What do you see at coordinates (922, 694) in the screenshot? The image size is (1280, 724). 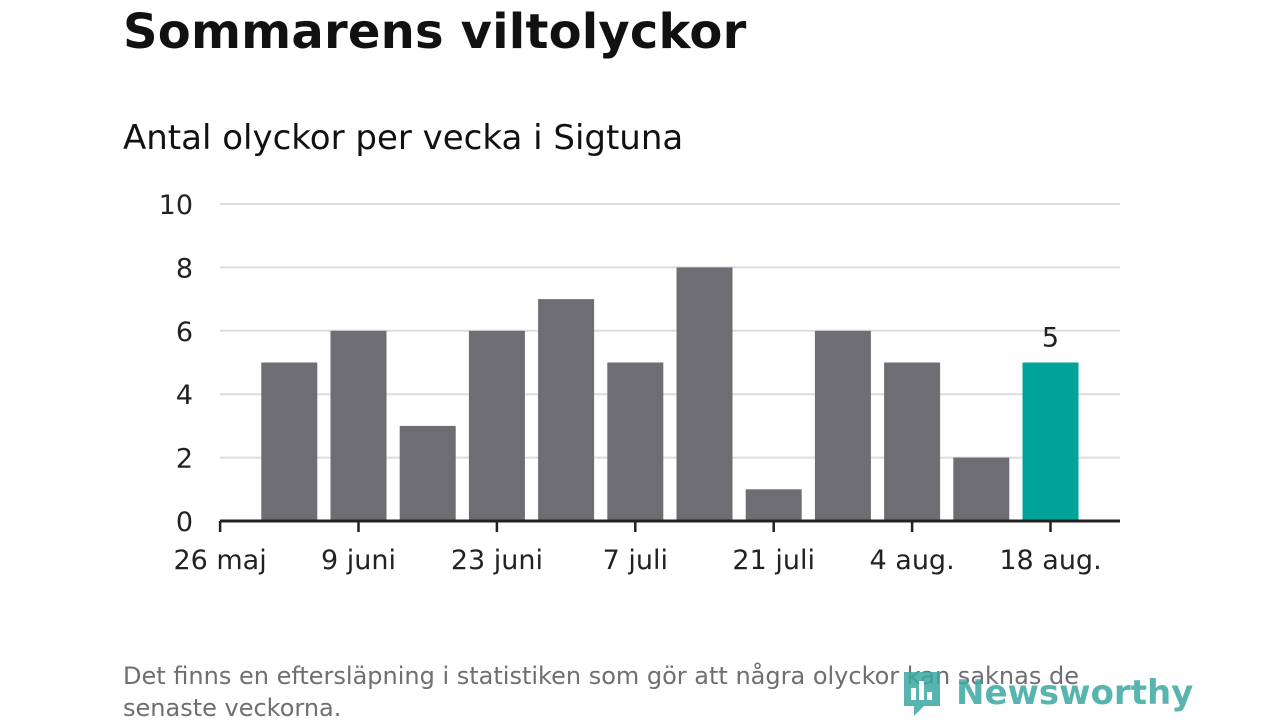 I see `newsworthy-logo-icon` at bounding box center [922, 694].